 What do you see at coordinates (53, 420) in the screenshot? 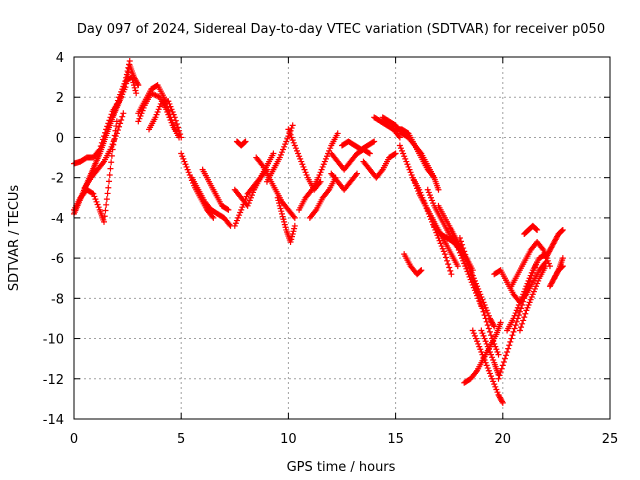
I see `y-tick-label: -14` at bounding box center [53, 420].